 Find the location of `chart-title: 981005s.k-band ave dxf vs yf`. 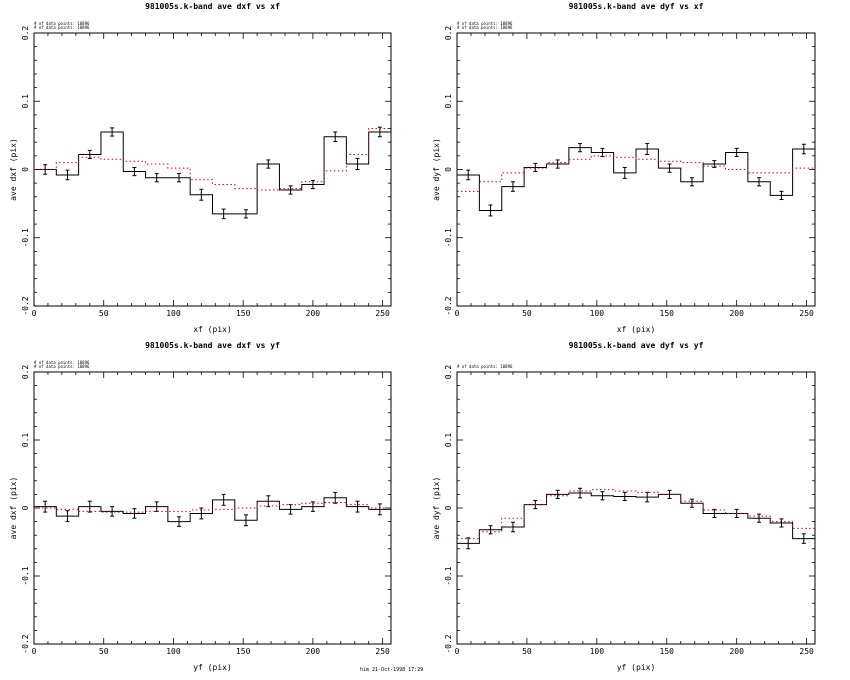

chart-title: 981005s.k-band ave dxf vs yf is located at coordinates (212, 345).